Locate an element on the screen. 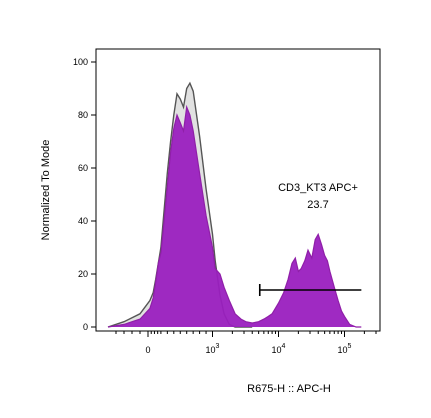  x-axis-title: R675-H :: APC-H is located at coordinates (289, 389).